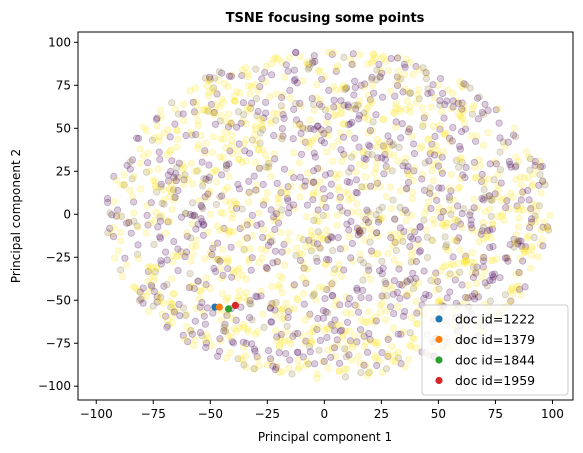 The image size is (583, 453). I want to click on y-tick-label: −100, so click(54, 386).